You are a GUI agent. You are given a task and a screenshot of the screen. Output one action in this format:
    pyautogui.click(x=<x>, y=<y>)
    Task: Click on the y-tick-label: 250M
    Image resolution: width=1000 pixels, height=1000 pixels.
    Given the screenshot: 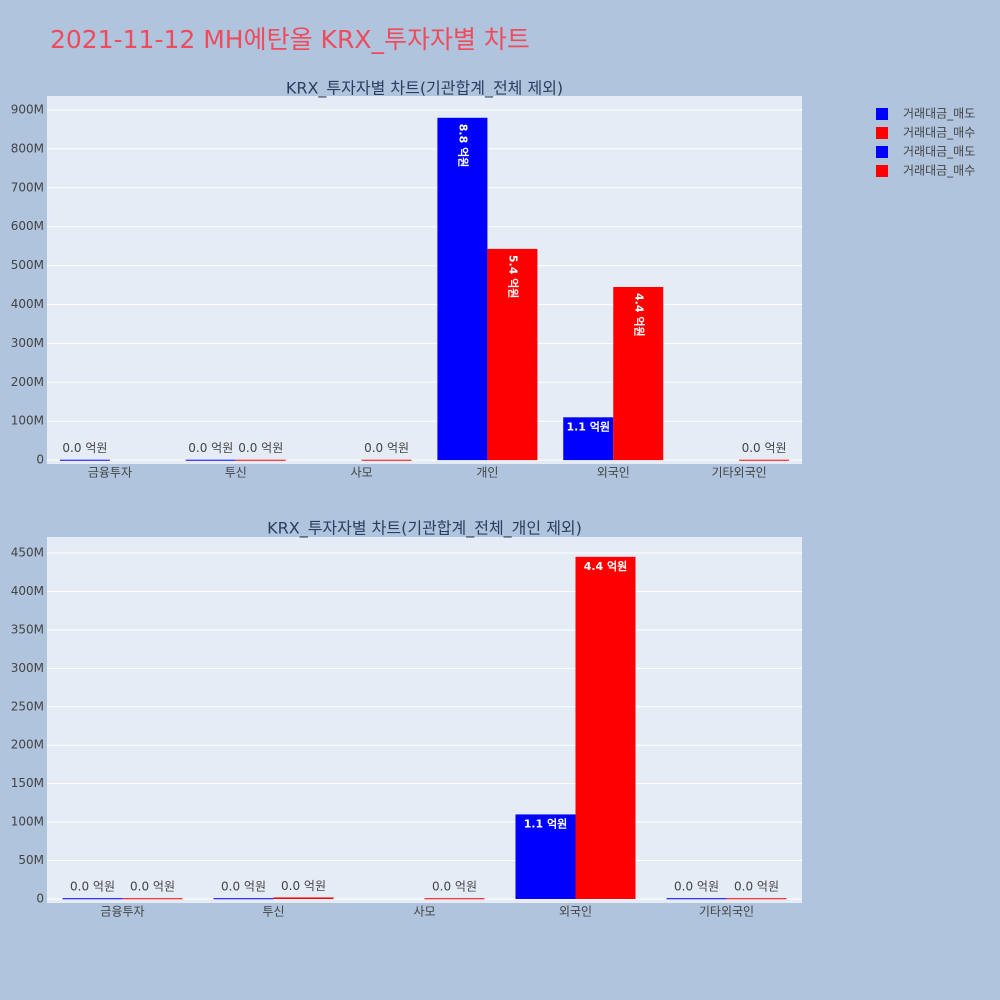 What is the action you would take?
    pyautogui.click(x=27, y=706)
    